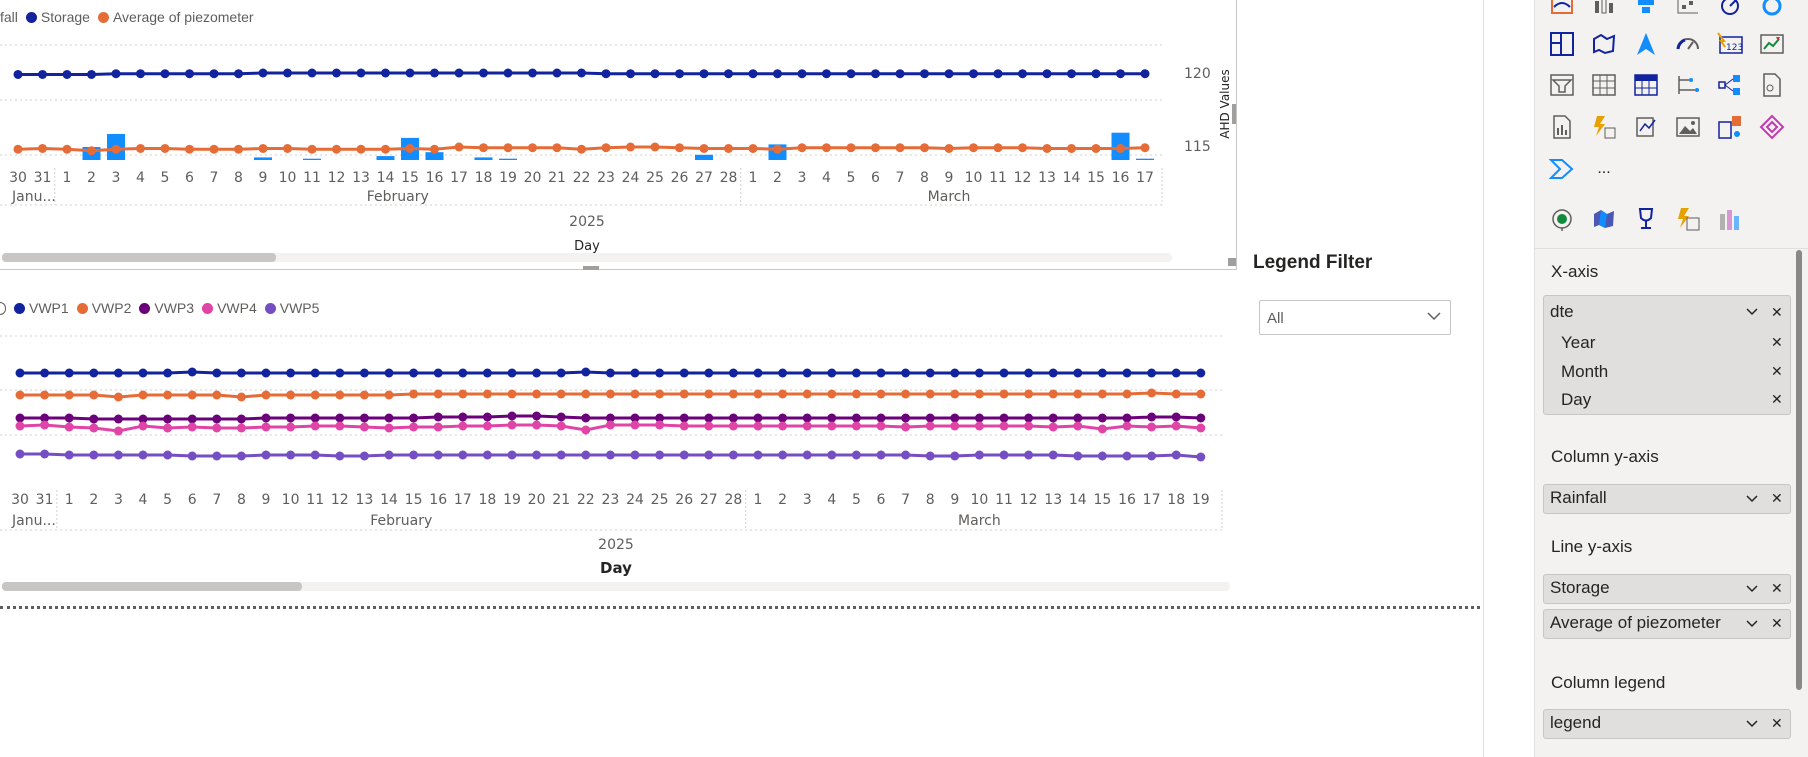  I want to click on legend-item-vwp3: VWP3, so click(166, 308).